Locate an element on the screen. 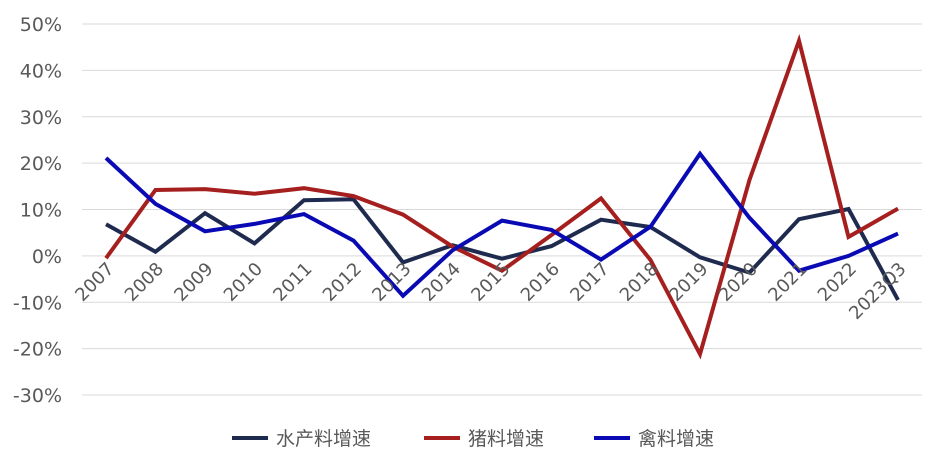 The height and width of the screenshot is (476, 946). y-tick-label: 0% is located at coordinates (47, 257).